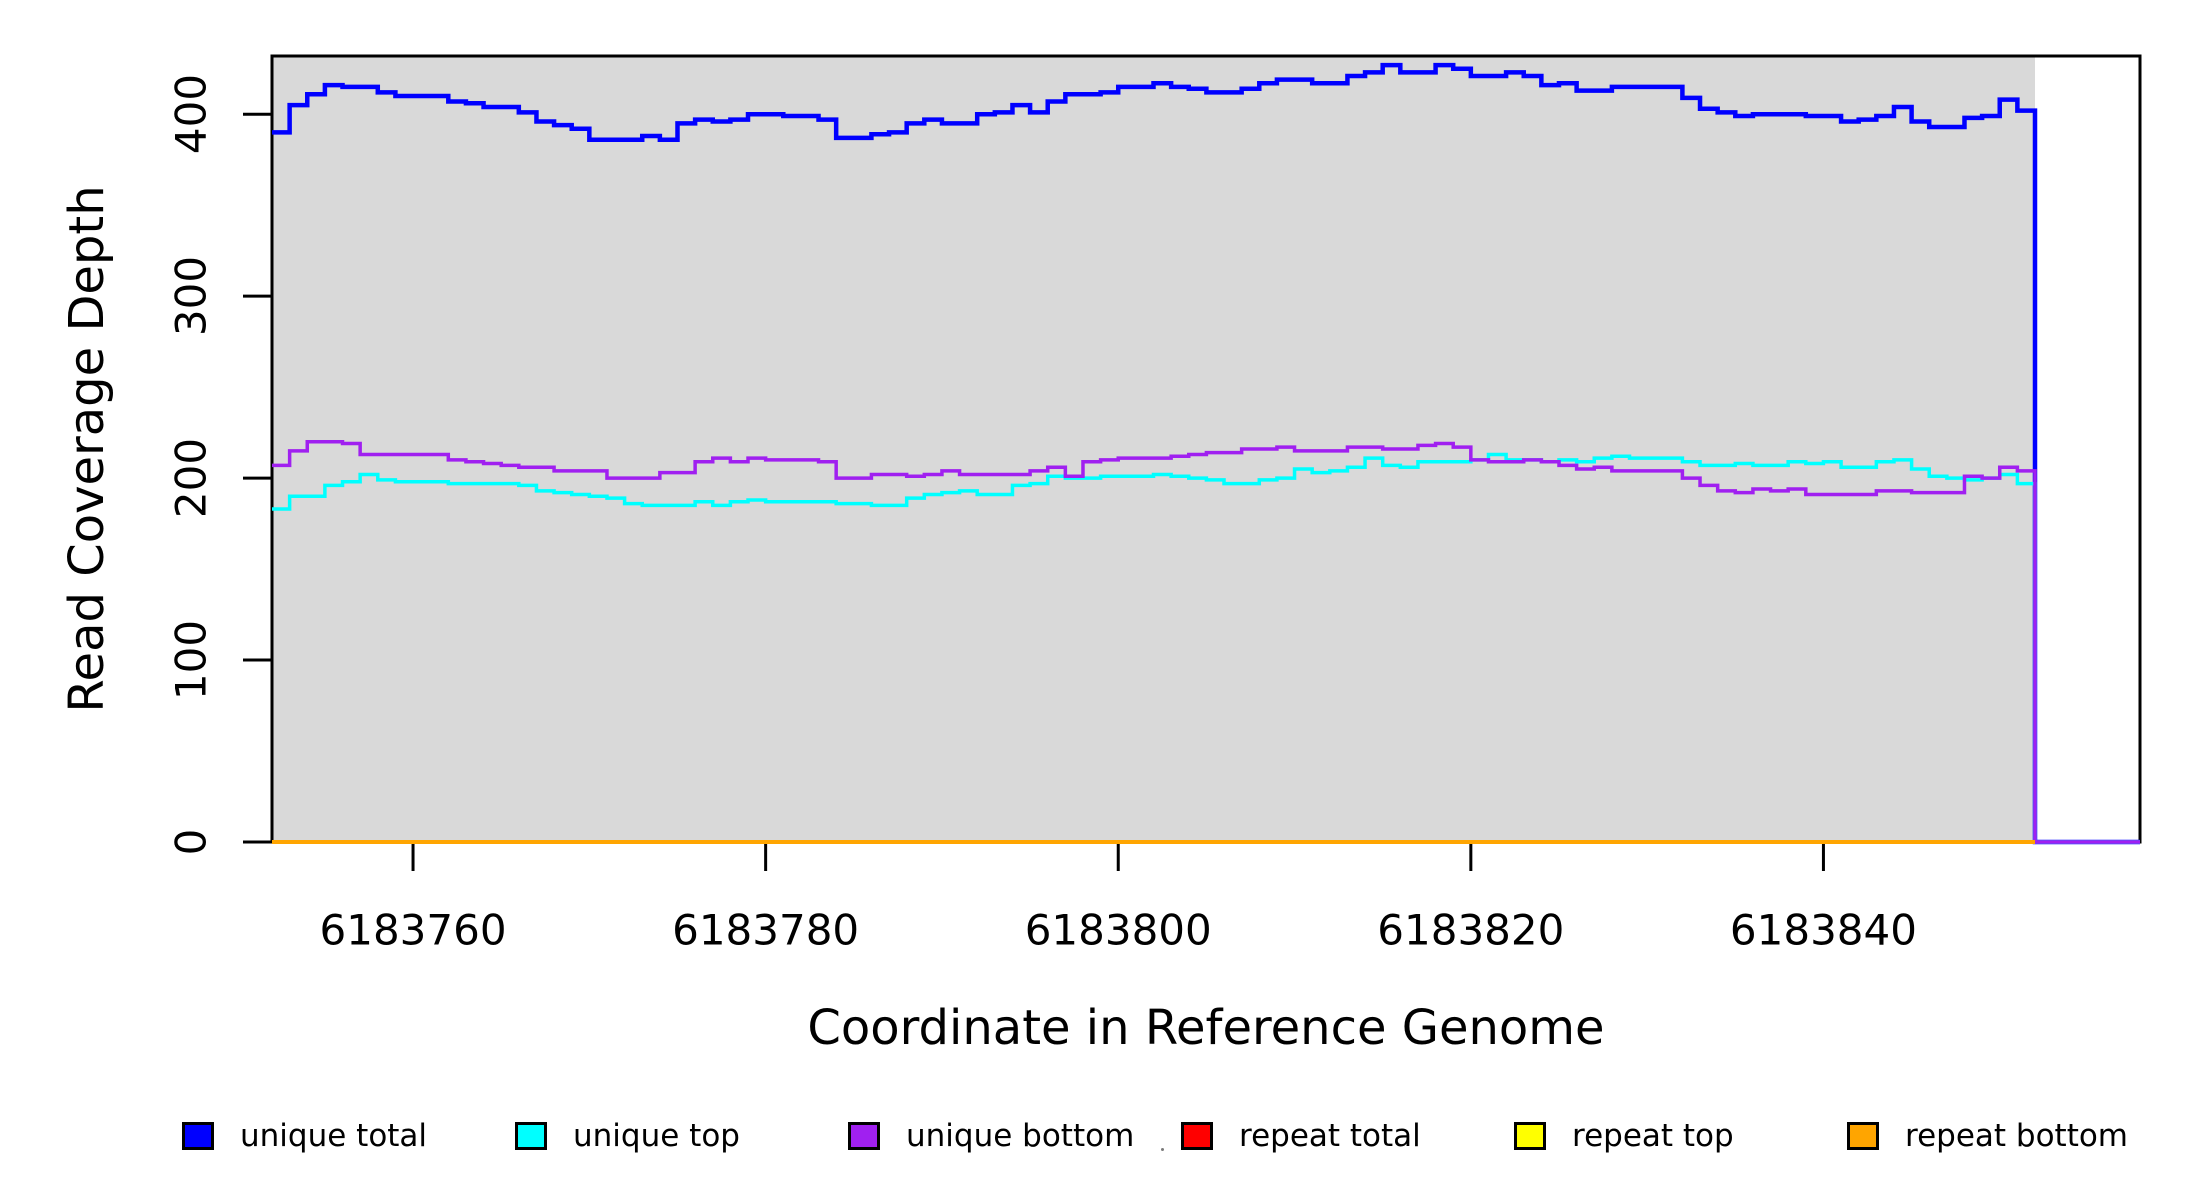 This screenshot has width=2200, height=1200. I want to click on legend-swatch-unique-top, so click(531, 1136).